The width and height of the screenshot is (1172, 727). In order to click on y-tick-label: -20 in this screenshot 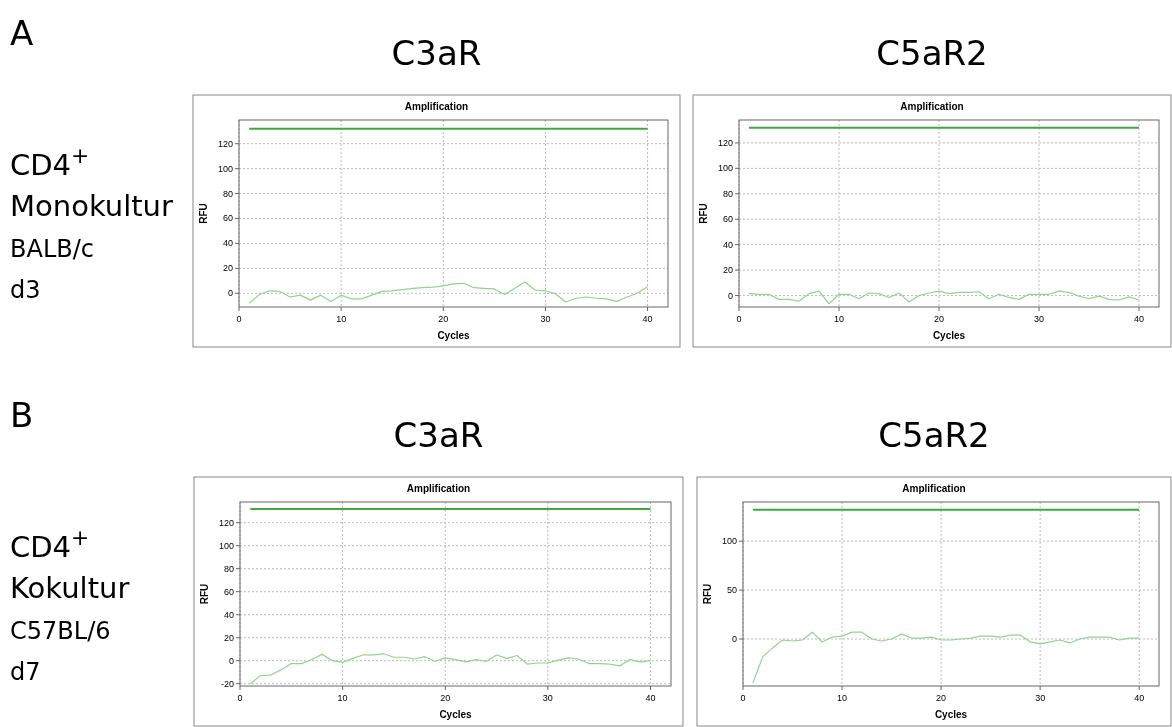, I will do `click(227, 683)`.